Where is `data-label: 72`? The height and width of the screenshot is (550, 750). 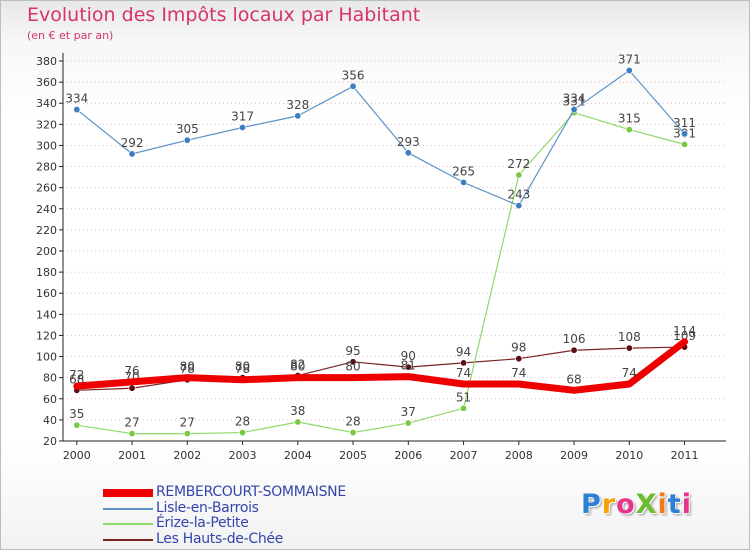
data-label: 72 is located at coordinates (76, 375).